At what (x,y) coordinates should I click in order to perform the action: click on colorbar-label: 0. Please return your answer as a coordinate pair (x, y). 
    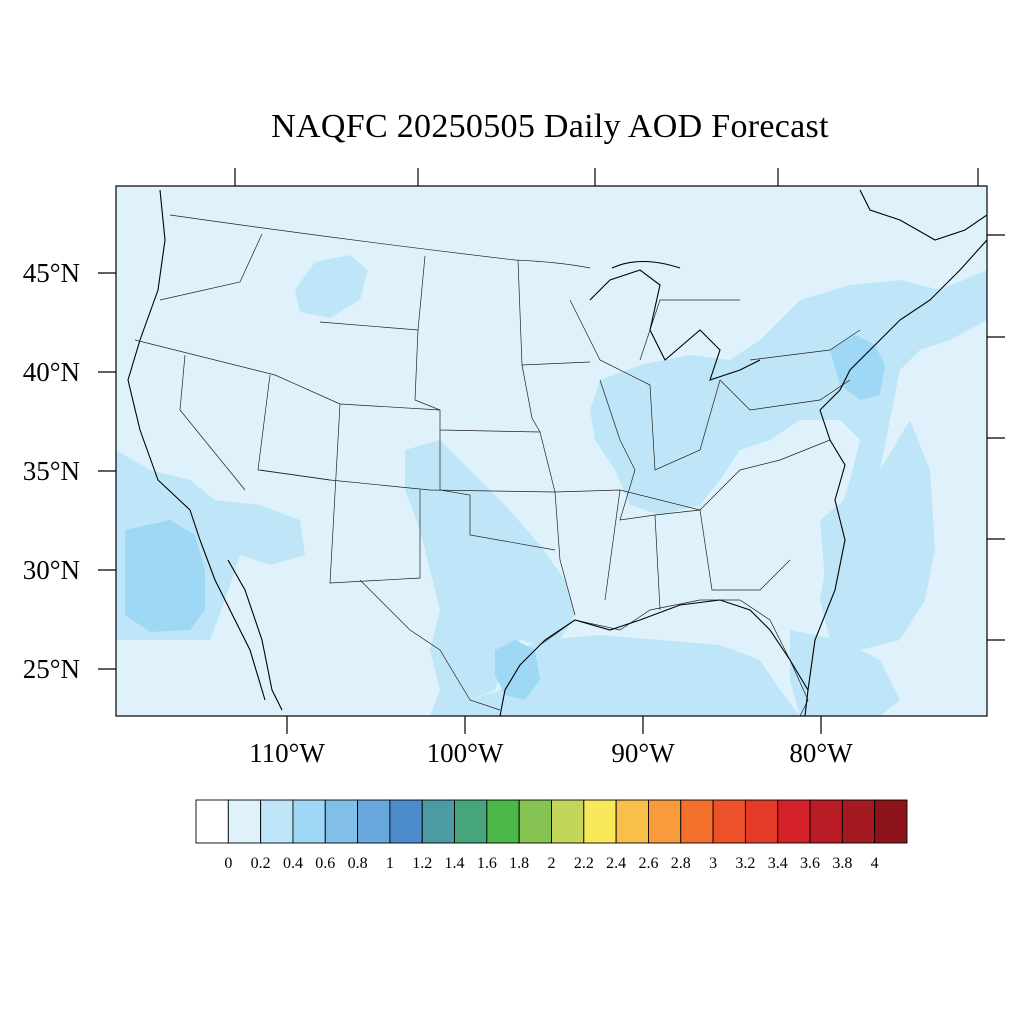
    Looking at the image, I should click on (228, 863).